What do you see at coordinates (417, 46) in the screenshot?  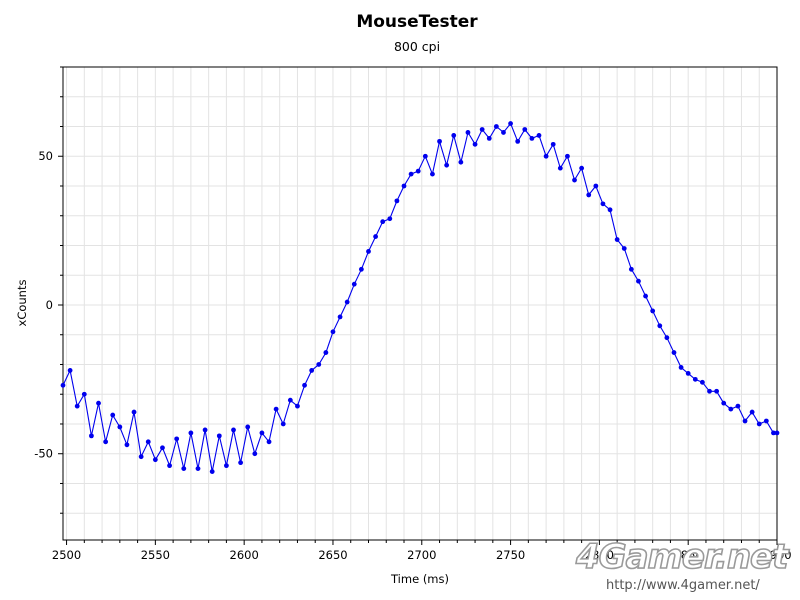 I see `chart-subtitle: 800 cpi` at bounding box center [417, 46].